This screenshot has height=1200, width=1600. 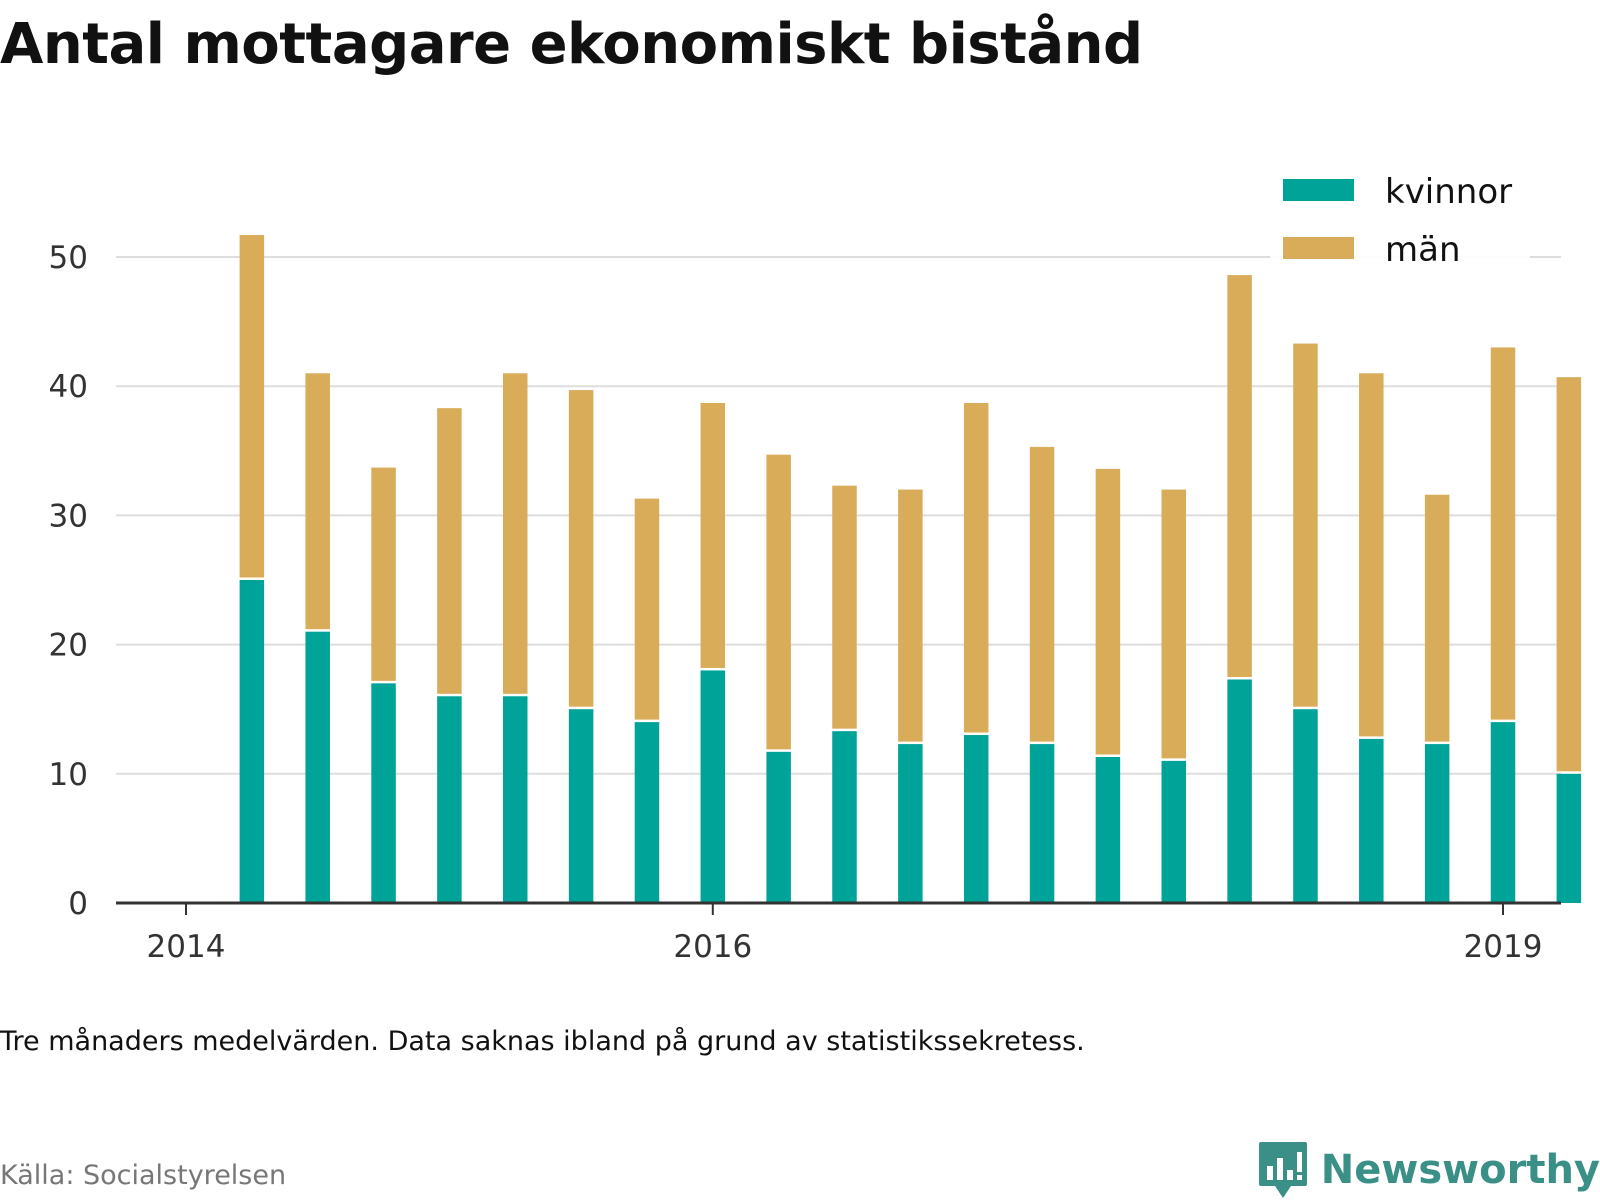 What do you see at coordinates (68, 646) in the screenshot?
I see `y-tick-label: 20` at bounding box center [68, 646].